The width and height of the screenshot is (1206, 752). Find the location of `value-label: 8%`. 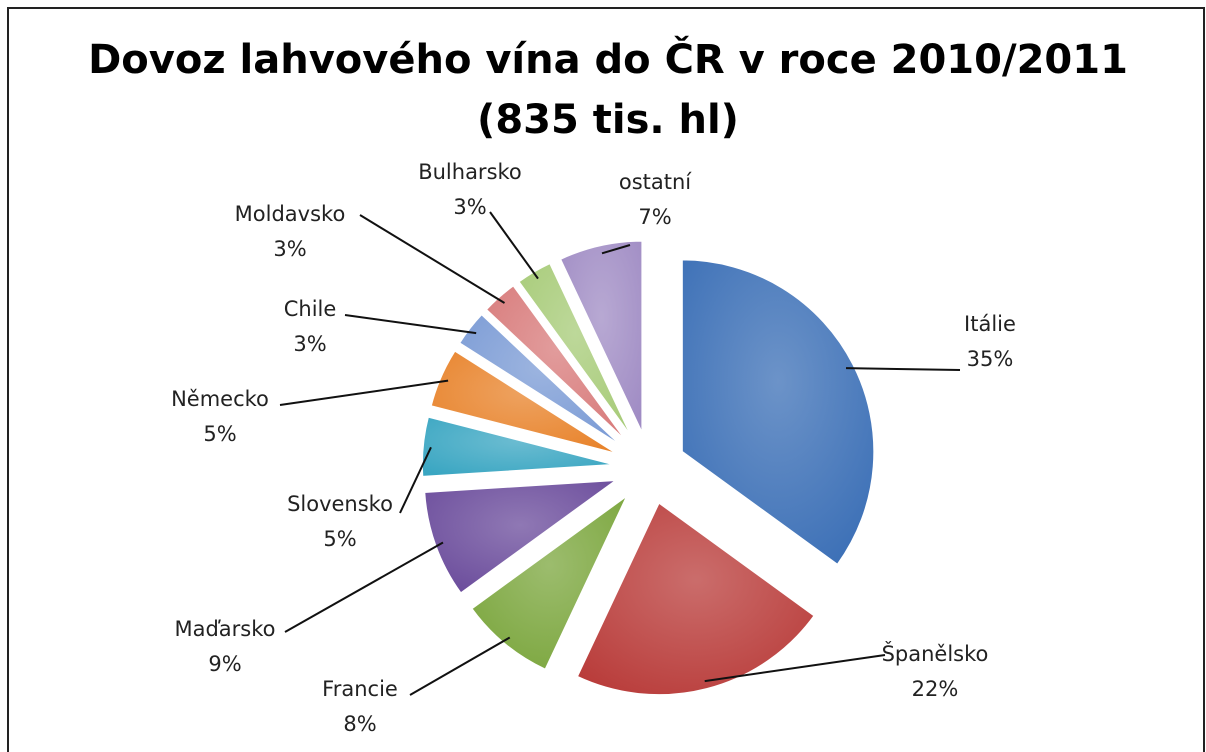

value-label: 8% is located at coordinates (359, 724).